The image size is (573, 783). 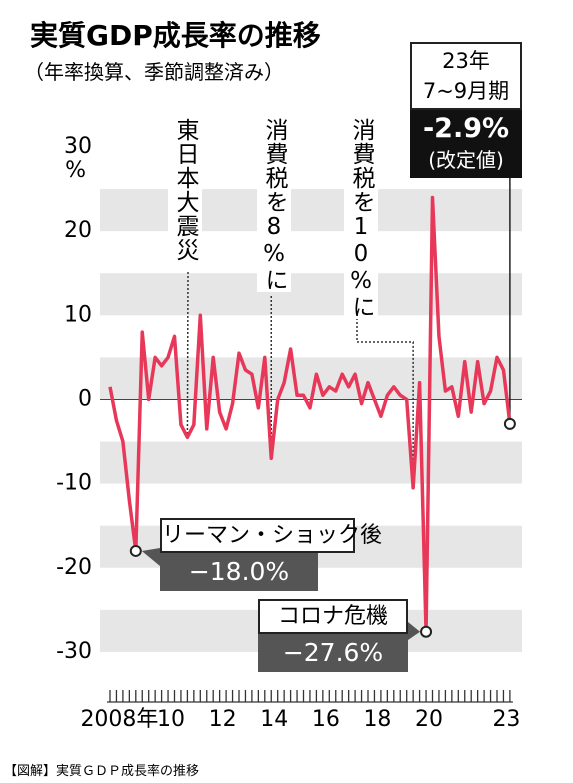 What do you see at coordinates (102, 771) in the screenshot?
I see `footer: 【図解】実質ＧＤＰ成長率の推移` at bounding box center [102, 771].